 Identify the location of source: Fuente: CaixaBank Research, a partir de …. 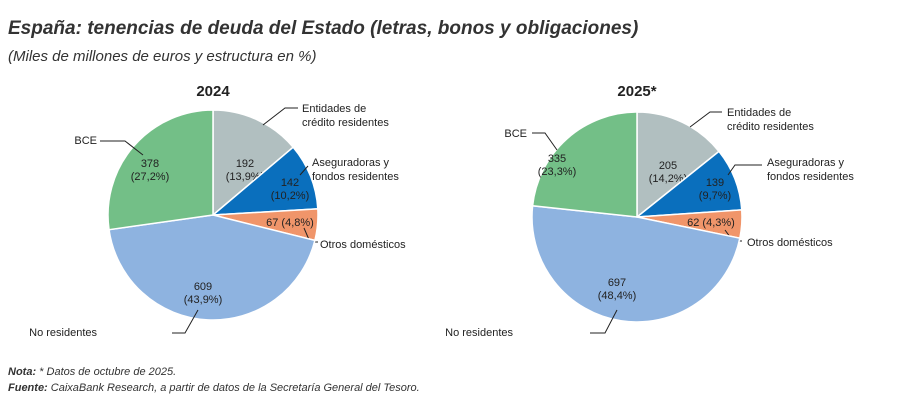
(214, 388).